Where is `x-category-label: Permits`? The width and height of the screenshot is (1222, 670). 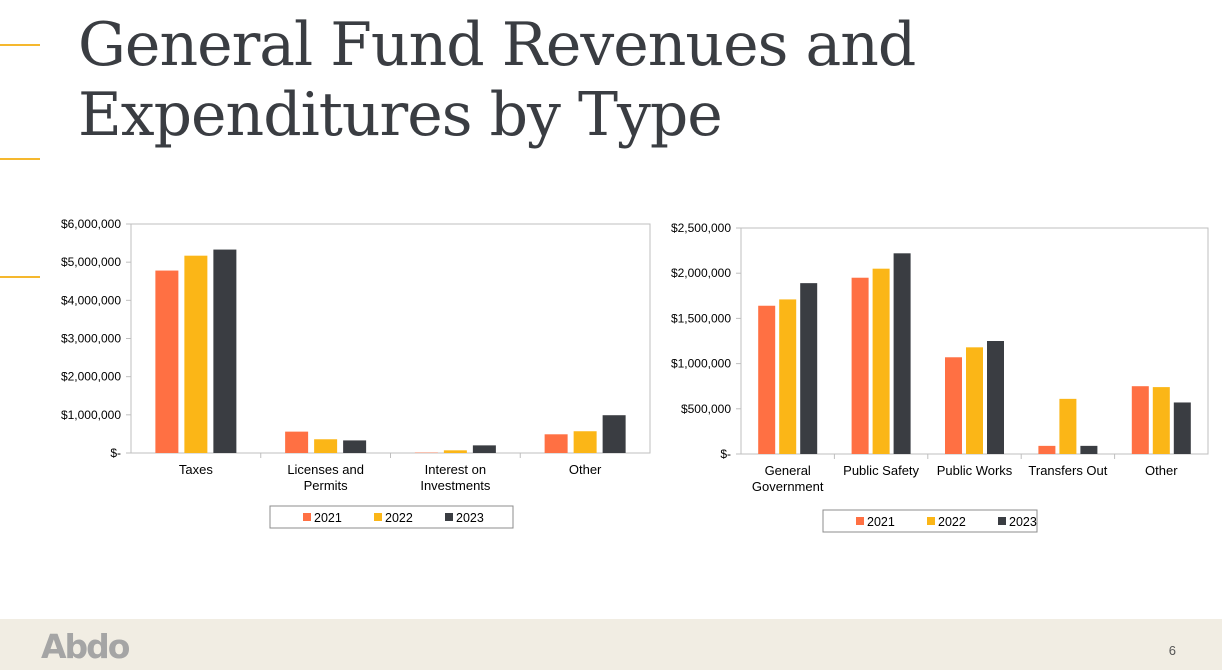
x-category-label: Permits is located at coordinates (326, 485).